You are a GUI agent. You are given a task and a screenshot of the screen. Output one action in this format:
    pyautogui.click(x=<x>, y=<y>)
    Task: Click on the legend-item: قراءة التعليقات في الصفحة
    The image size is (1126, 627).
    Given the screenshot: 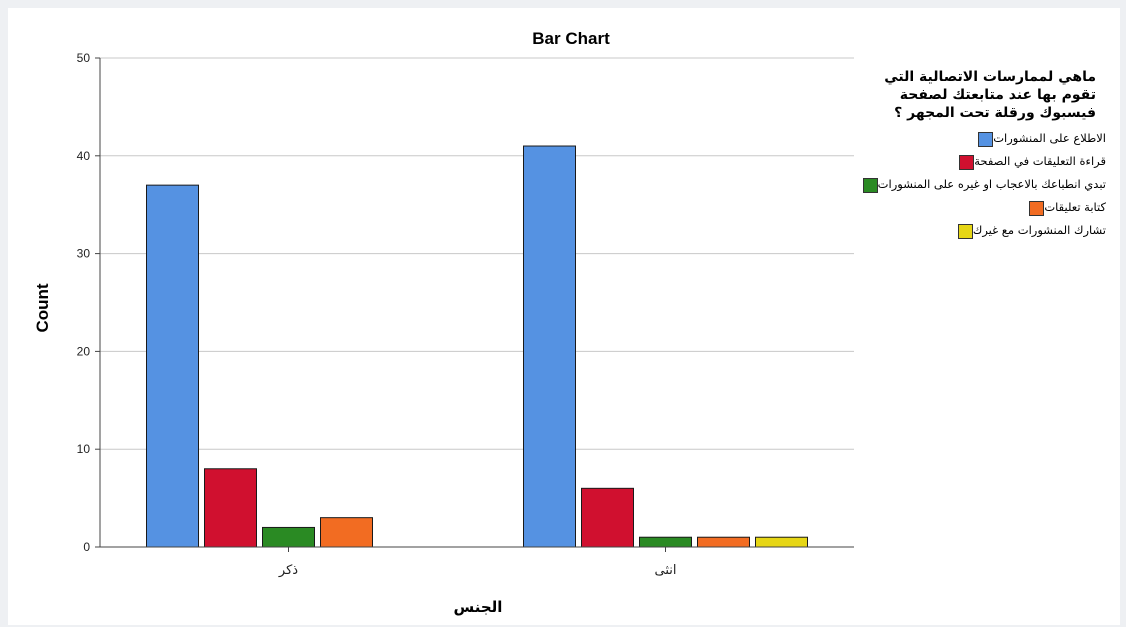 What is the action you would take?
    pyautogui.click(x=980, y=162)
    